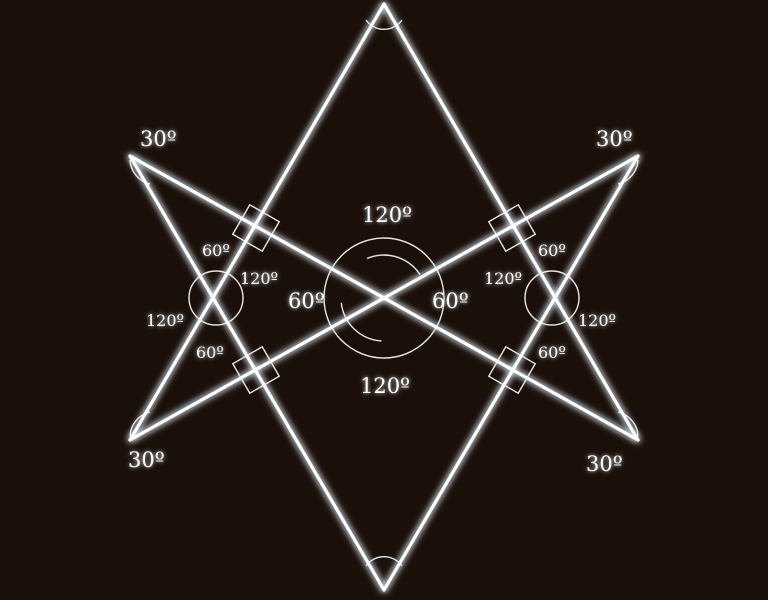 Image resolution: width=768 pixels, height=600 pixels. Describe the element at coordinates (165, 320) in the screenshot. I see `label-left-outer: 120º` at that location.